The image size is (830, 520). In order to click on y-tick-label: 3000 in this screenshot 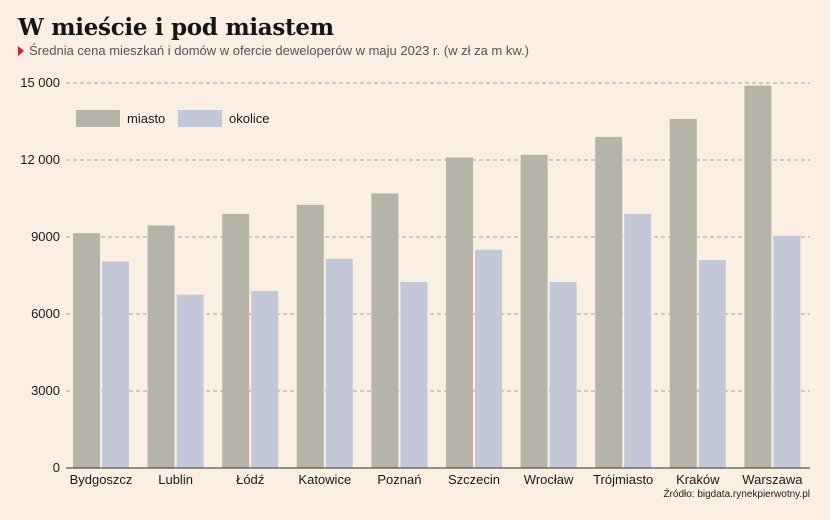, I will do `click(45, 390)`.